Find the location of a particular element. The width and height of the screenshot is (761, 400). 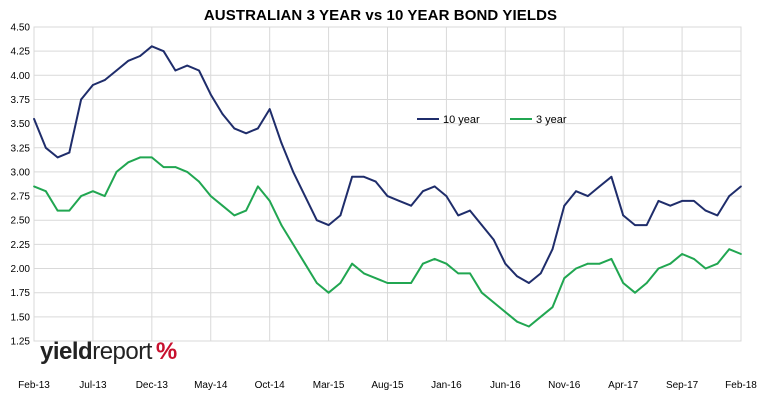

x-tick-label: Jan-16 is located at coordinates (446, 385).